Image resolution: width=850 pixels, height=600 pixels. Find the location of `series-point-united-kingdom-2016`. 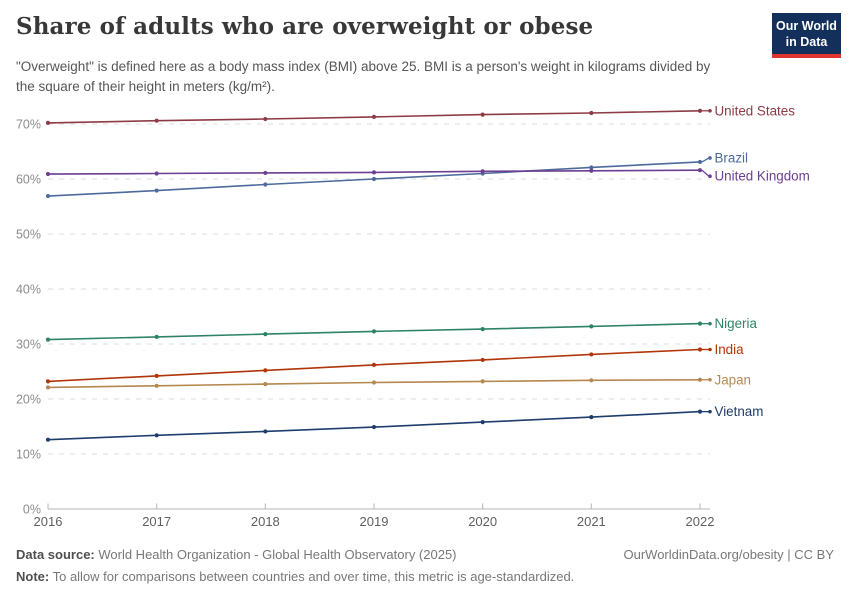

series-point-united-kingdom-2016 is located at coordinates (48, 174).